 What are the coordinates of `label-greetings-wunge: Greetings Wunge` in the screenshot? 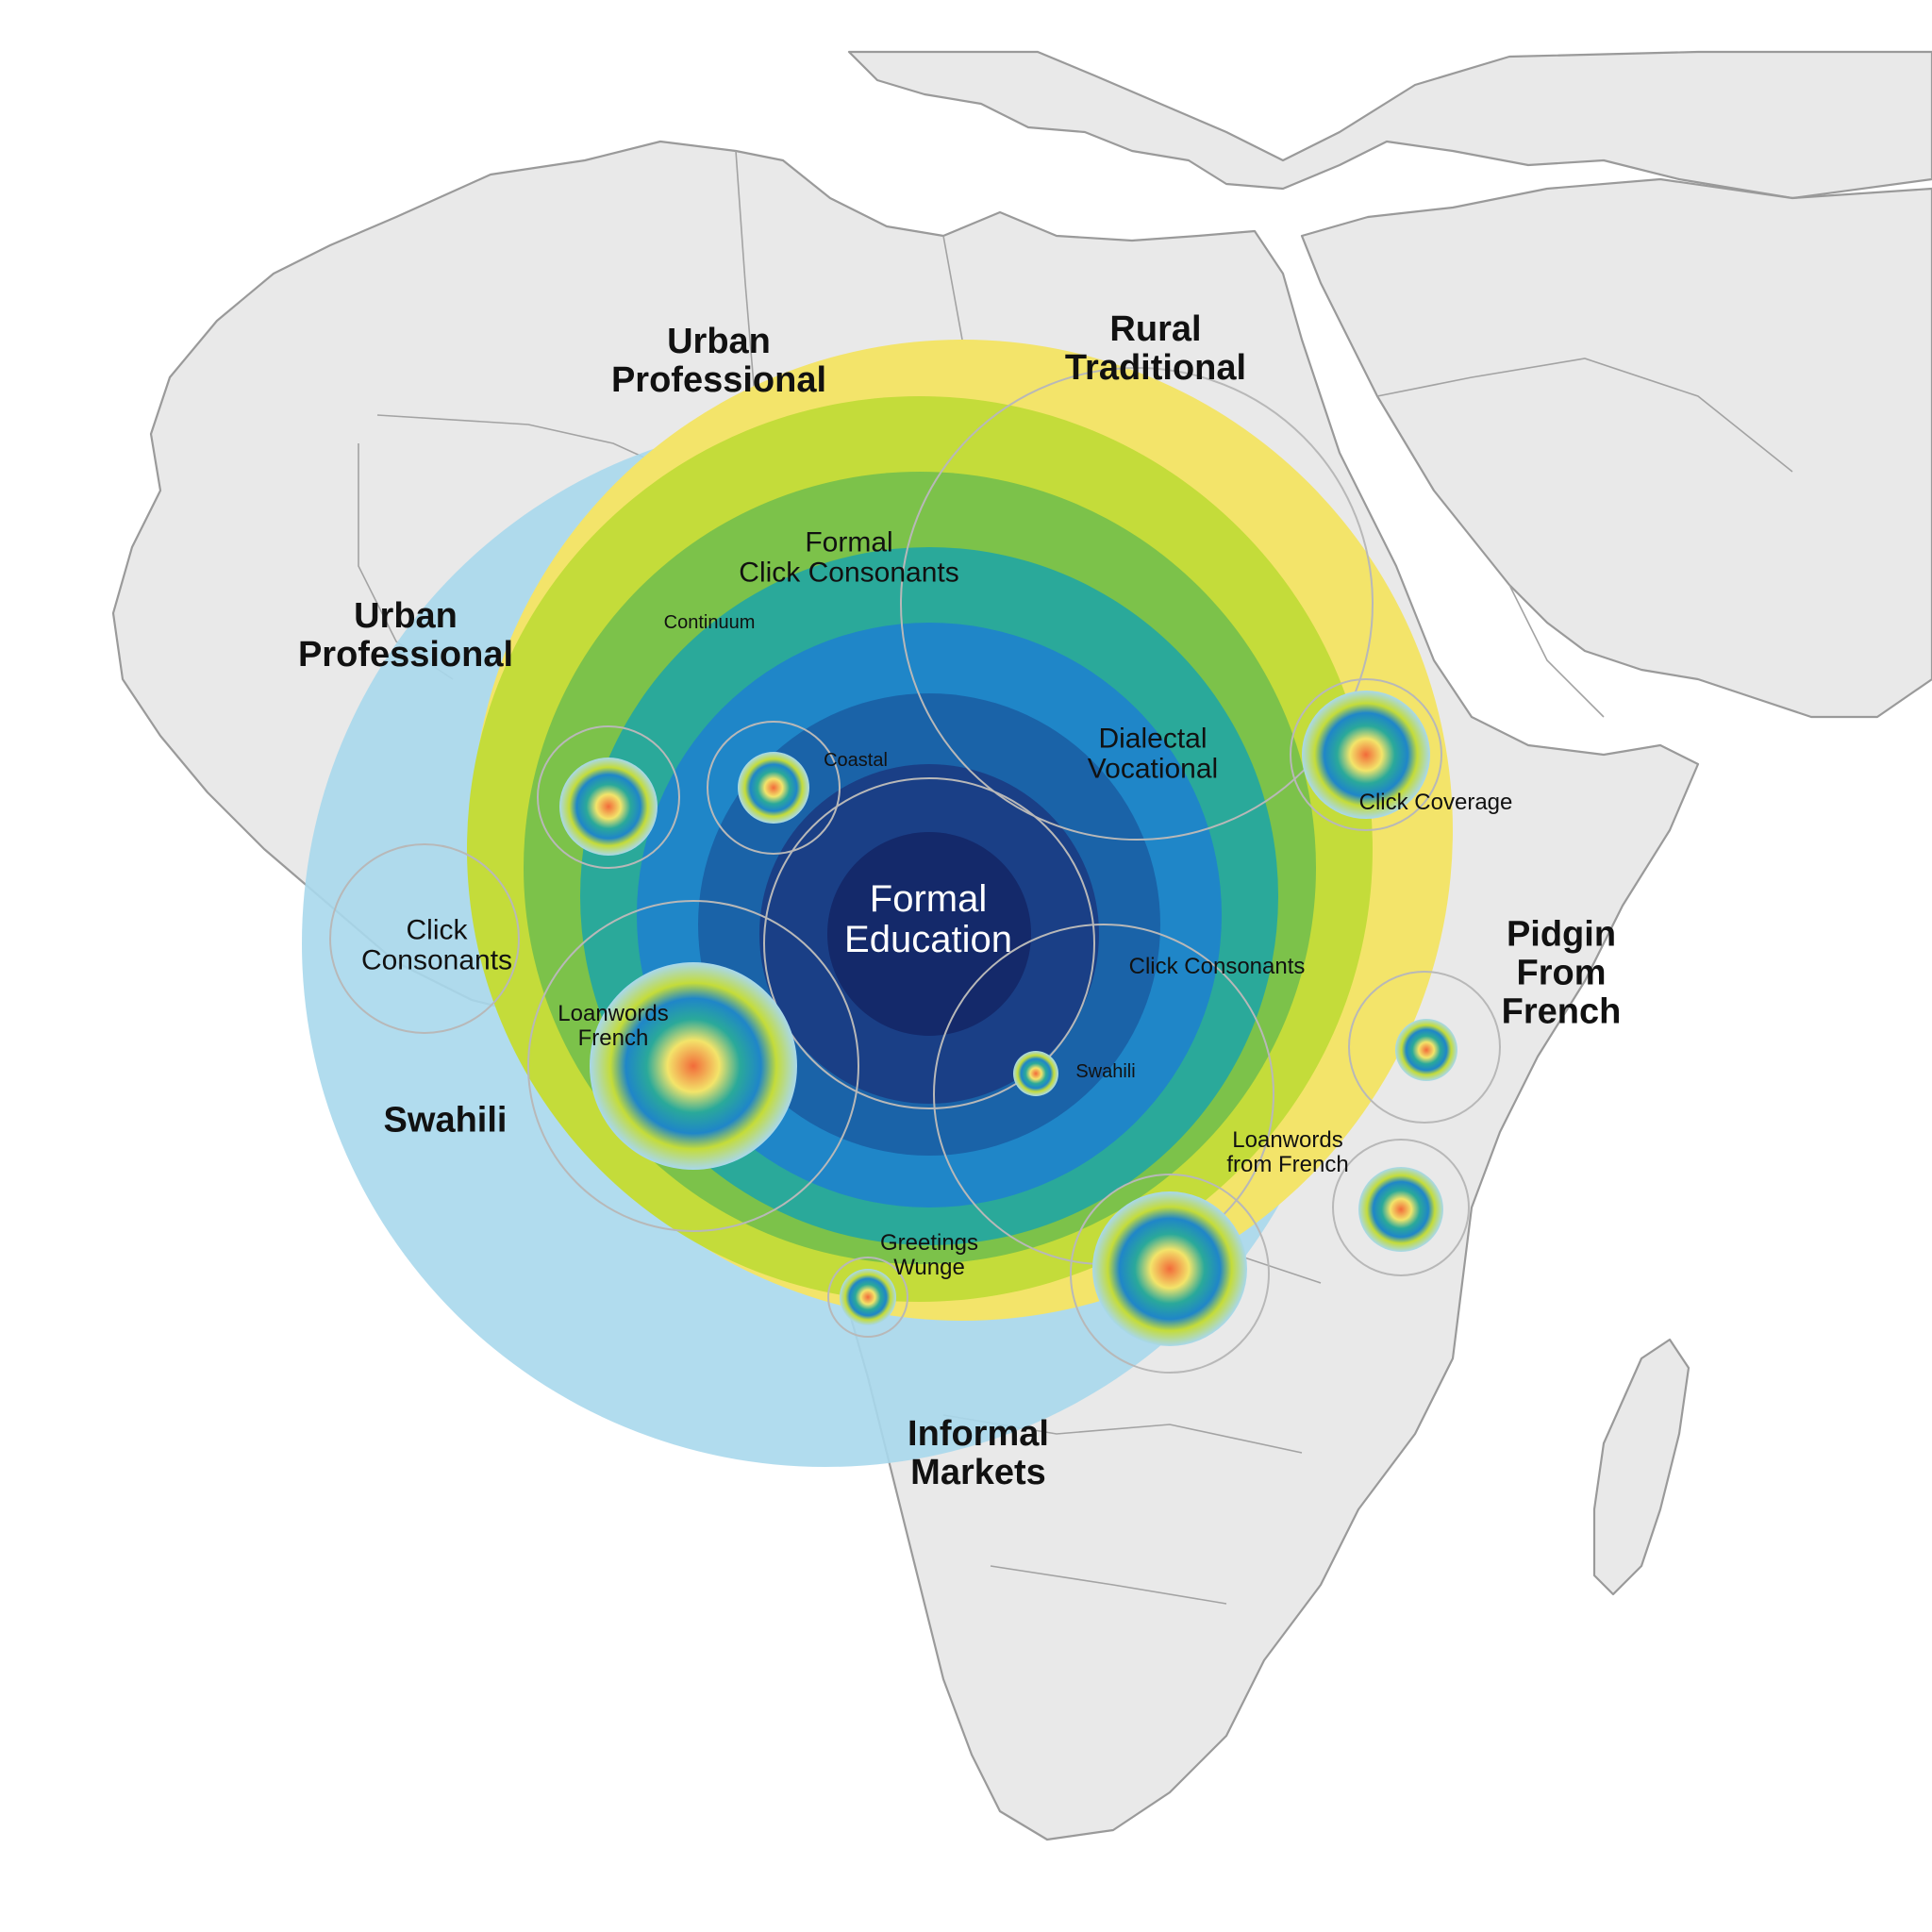 It's located at (929, 1255).